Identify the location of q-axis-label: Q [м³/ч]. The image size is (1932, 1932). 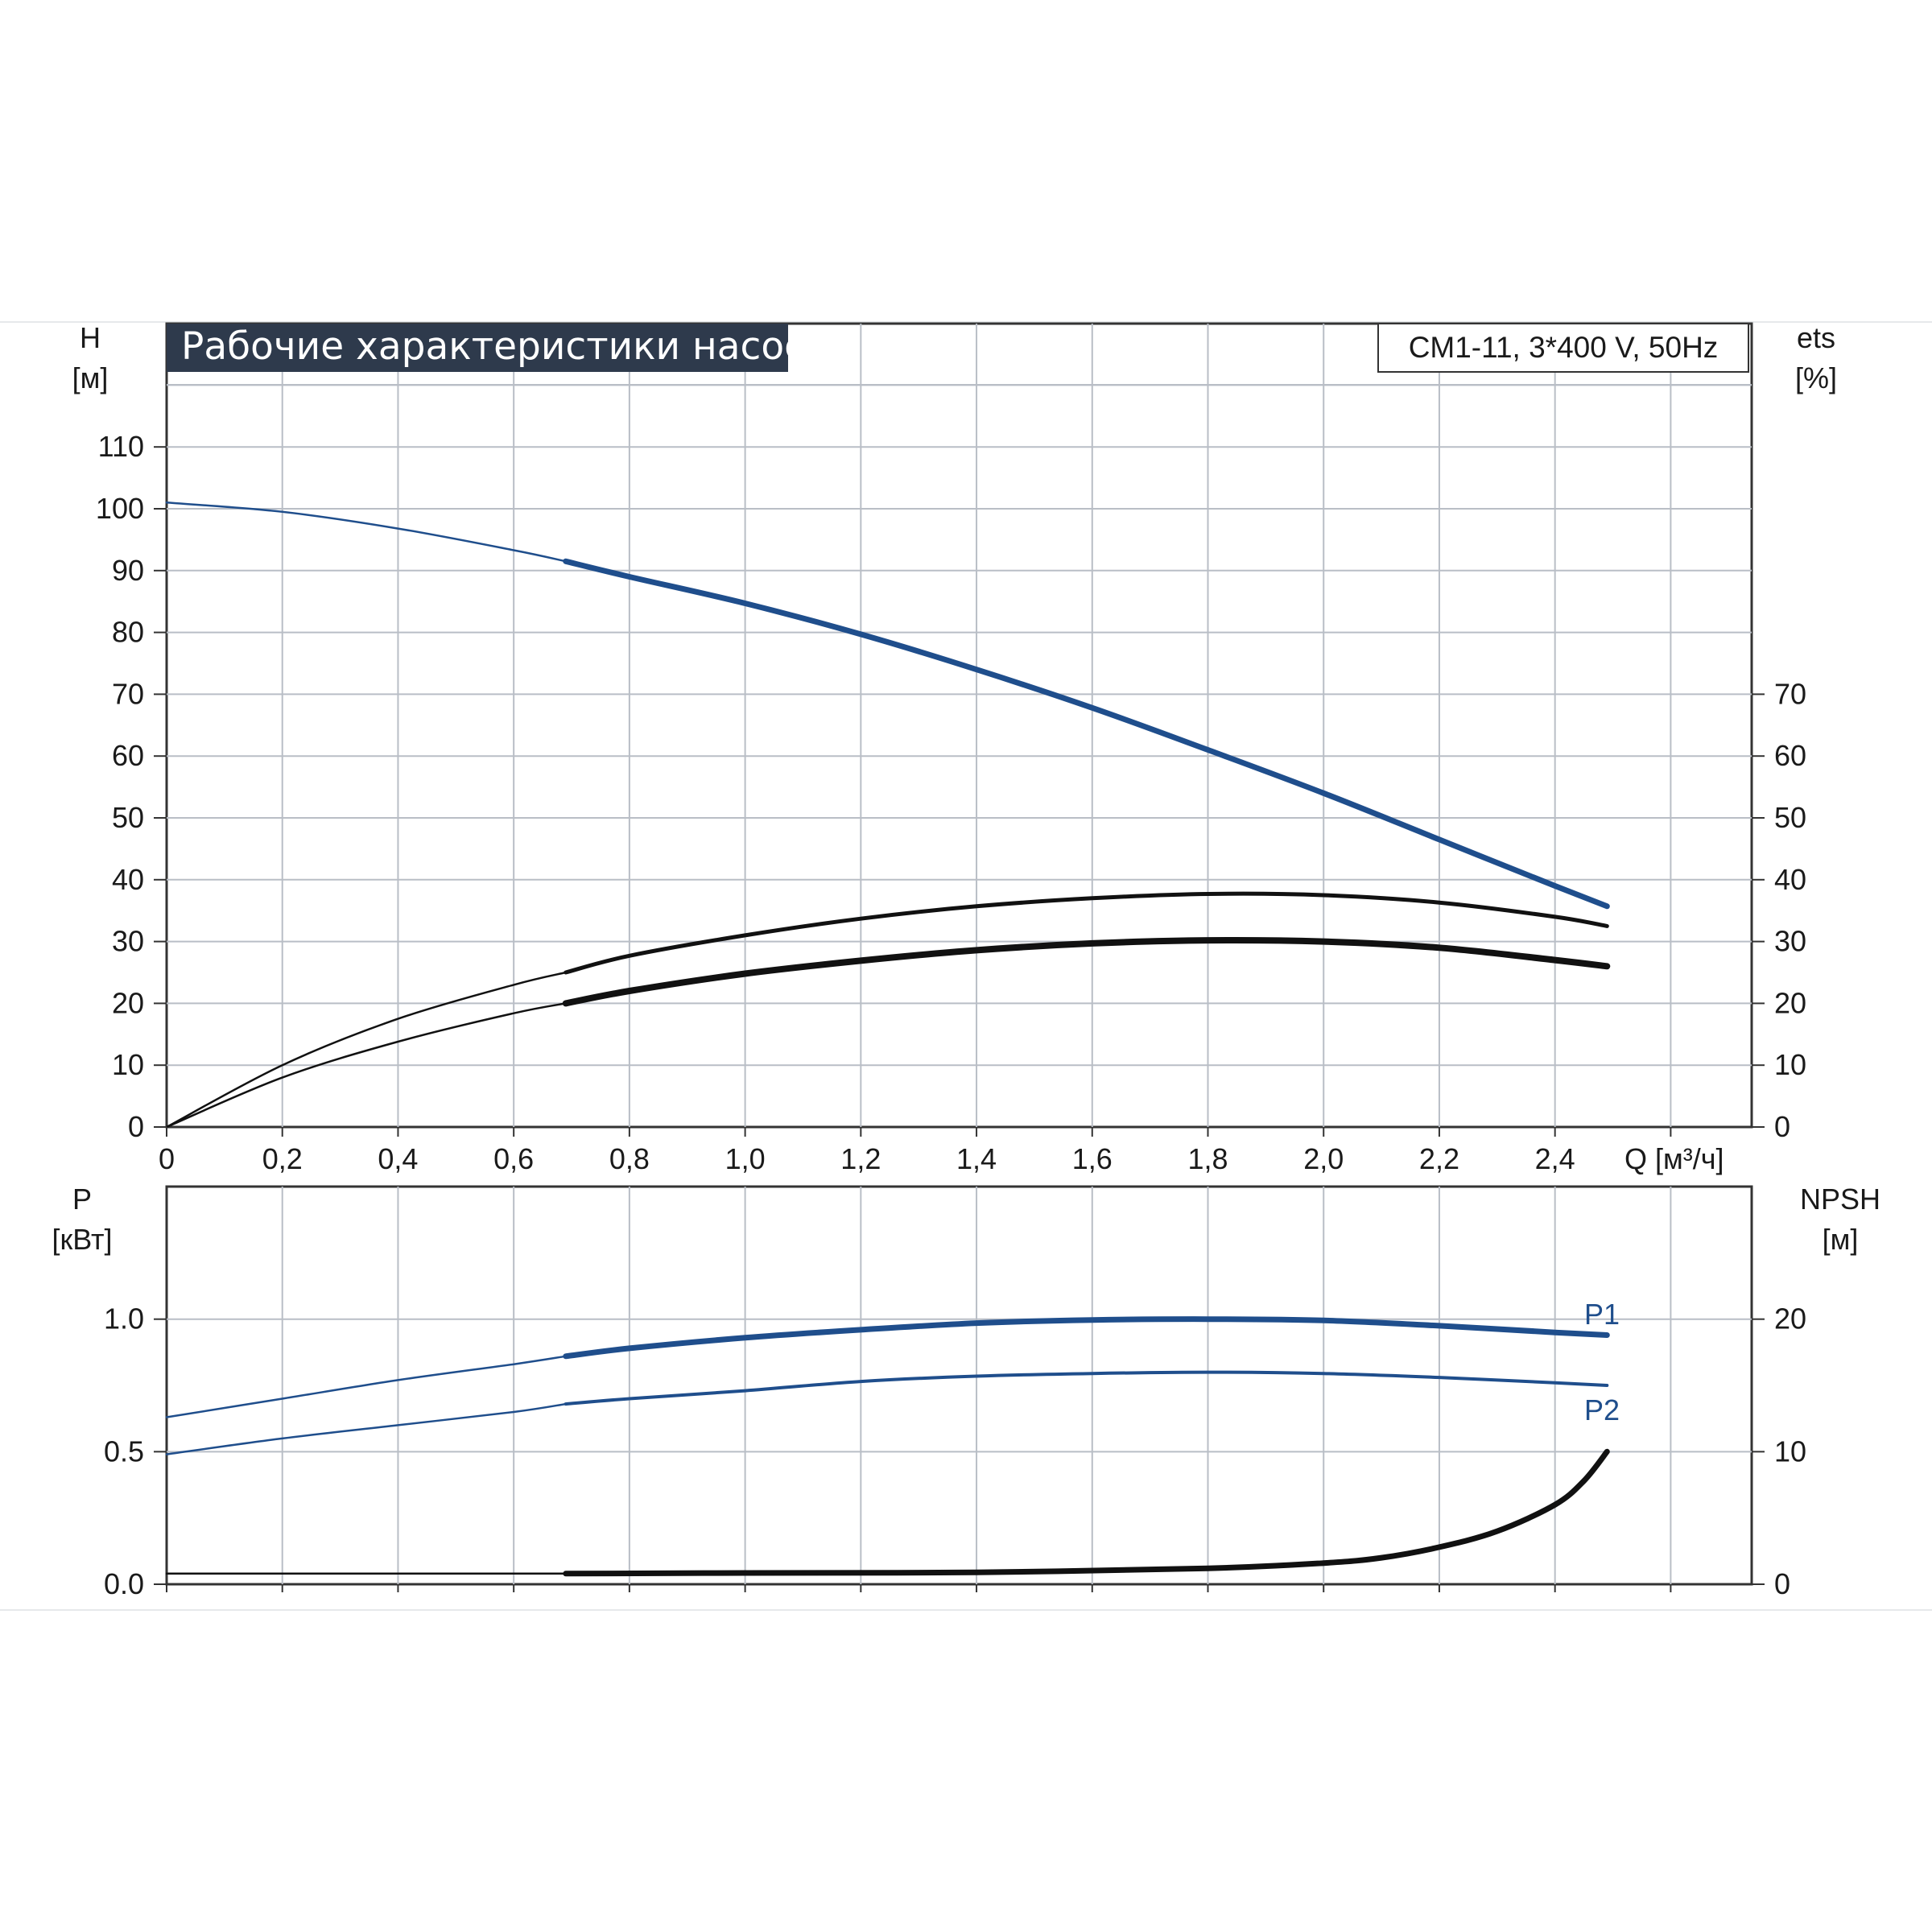
(1674, 1158).